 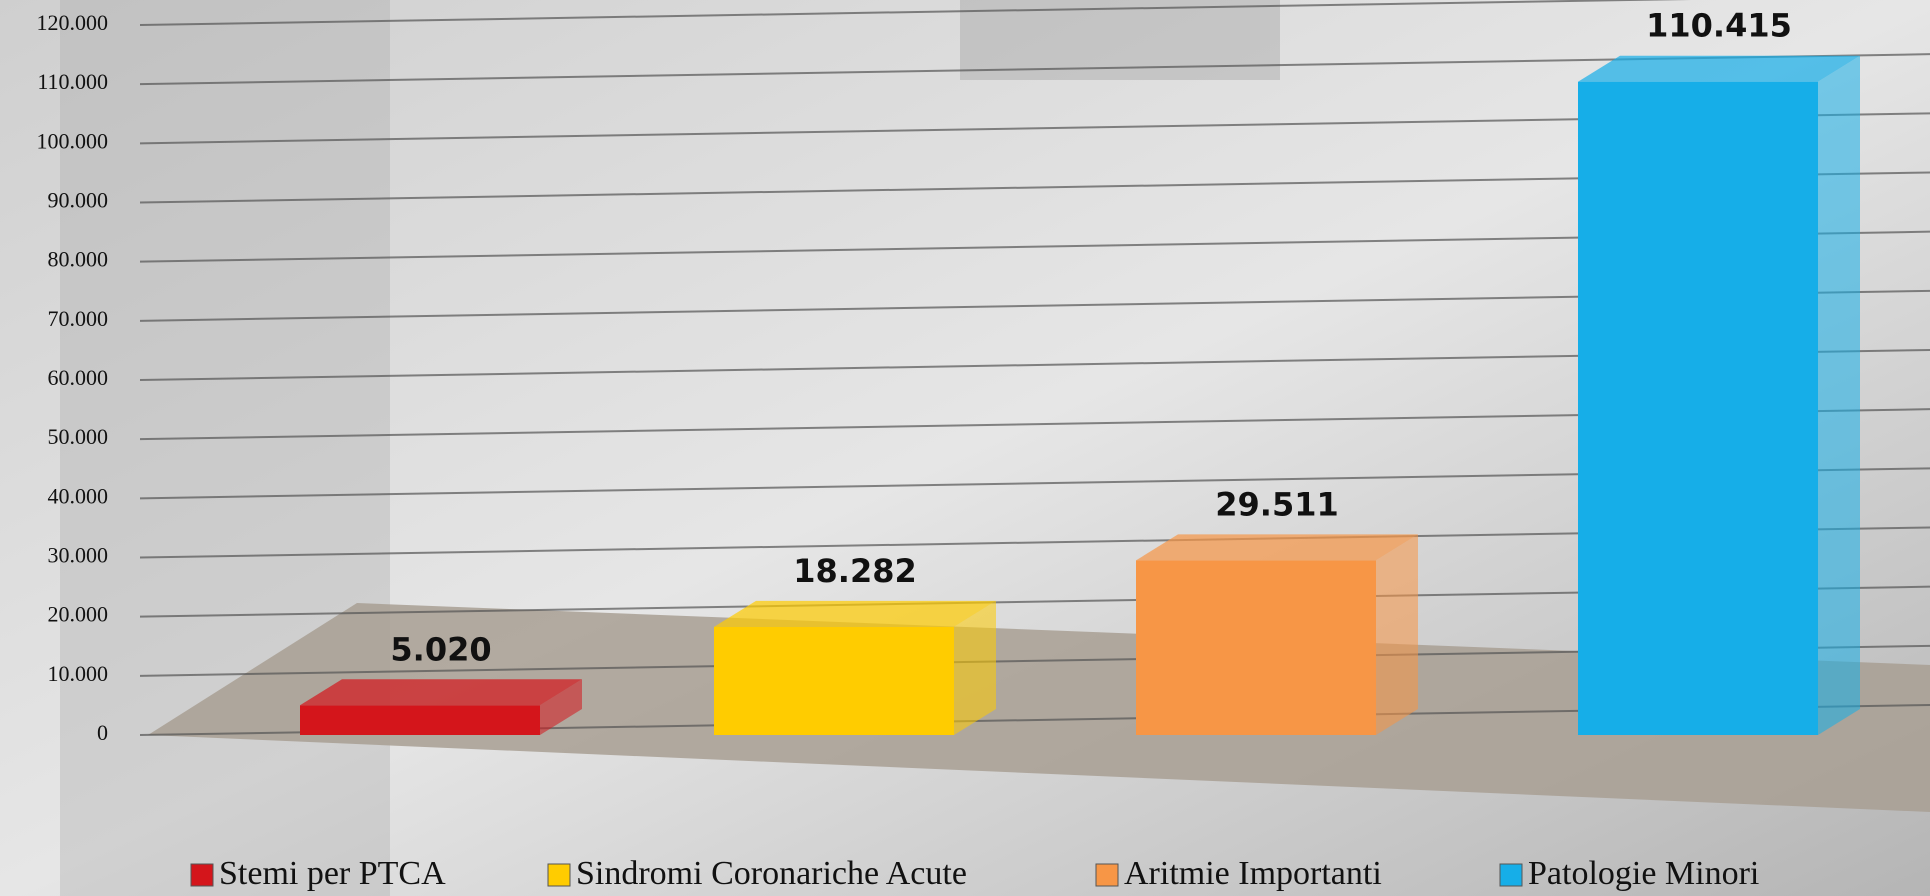 I want to click on y-tick-label: 80.000, so click(x=78, y=259).